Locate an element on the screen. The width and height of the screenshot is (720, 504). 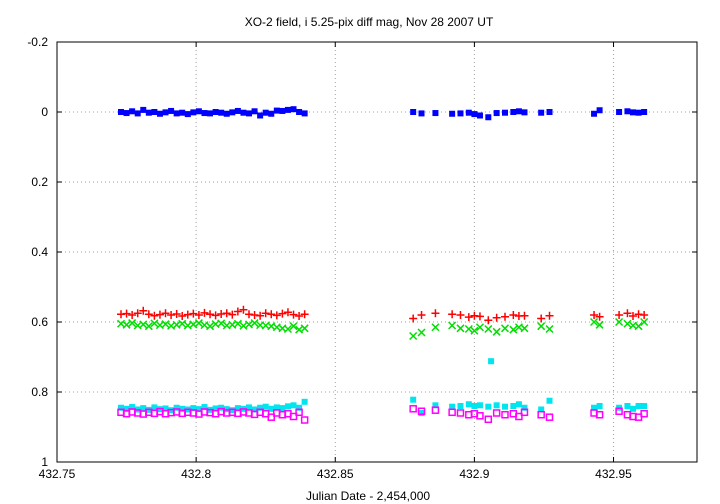
x-axis-label: Julian Date - 2,454,000 is located at coordinates (368, 496).